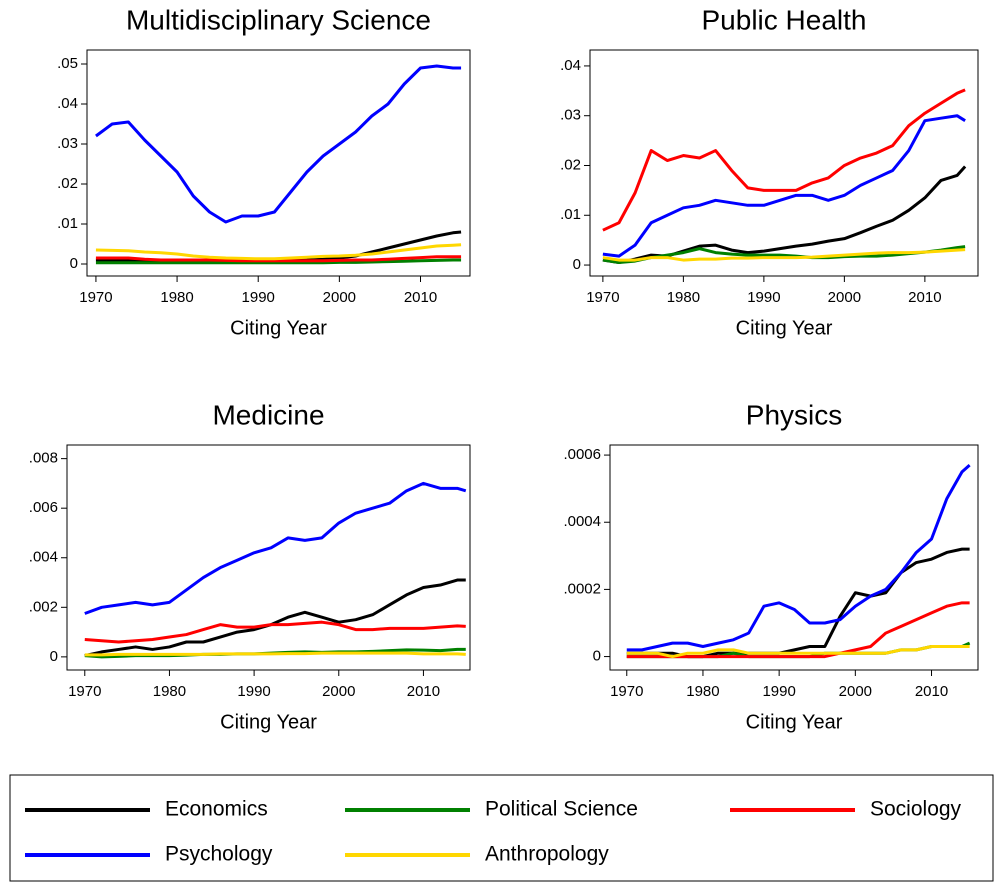 Image resolution: width=995 pixels, height=883 pixels. What do you see at coordinates (219, 854) in the screenshot?
I see `legend-label: Psychology` at bounding box center [219, 854].